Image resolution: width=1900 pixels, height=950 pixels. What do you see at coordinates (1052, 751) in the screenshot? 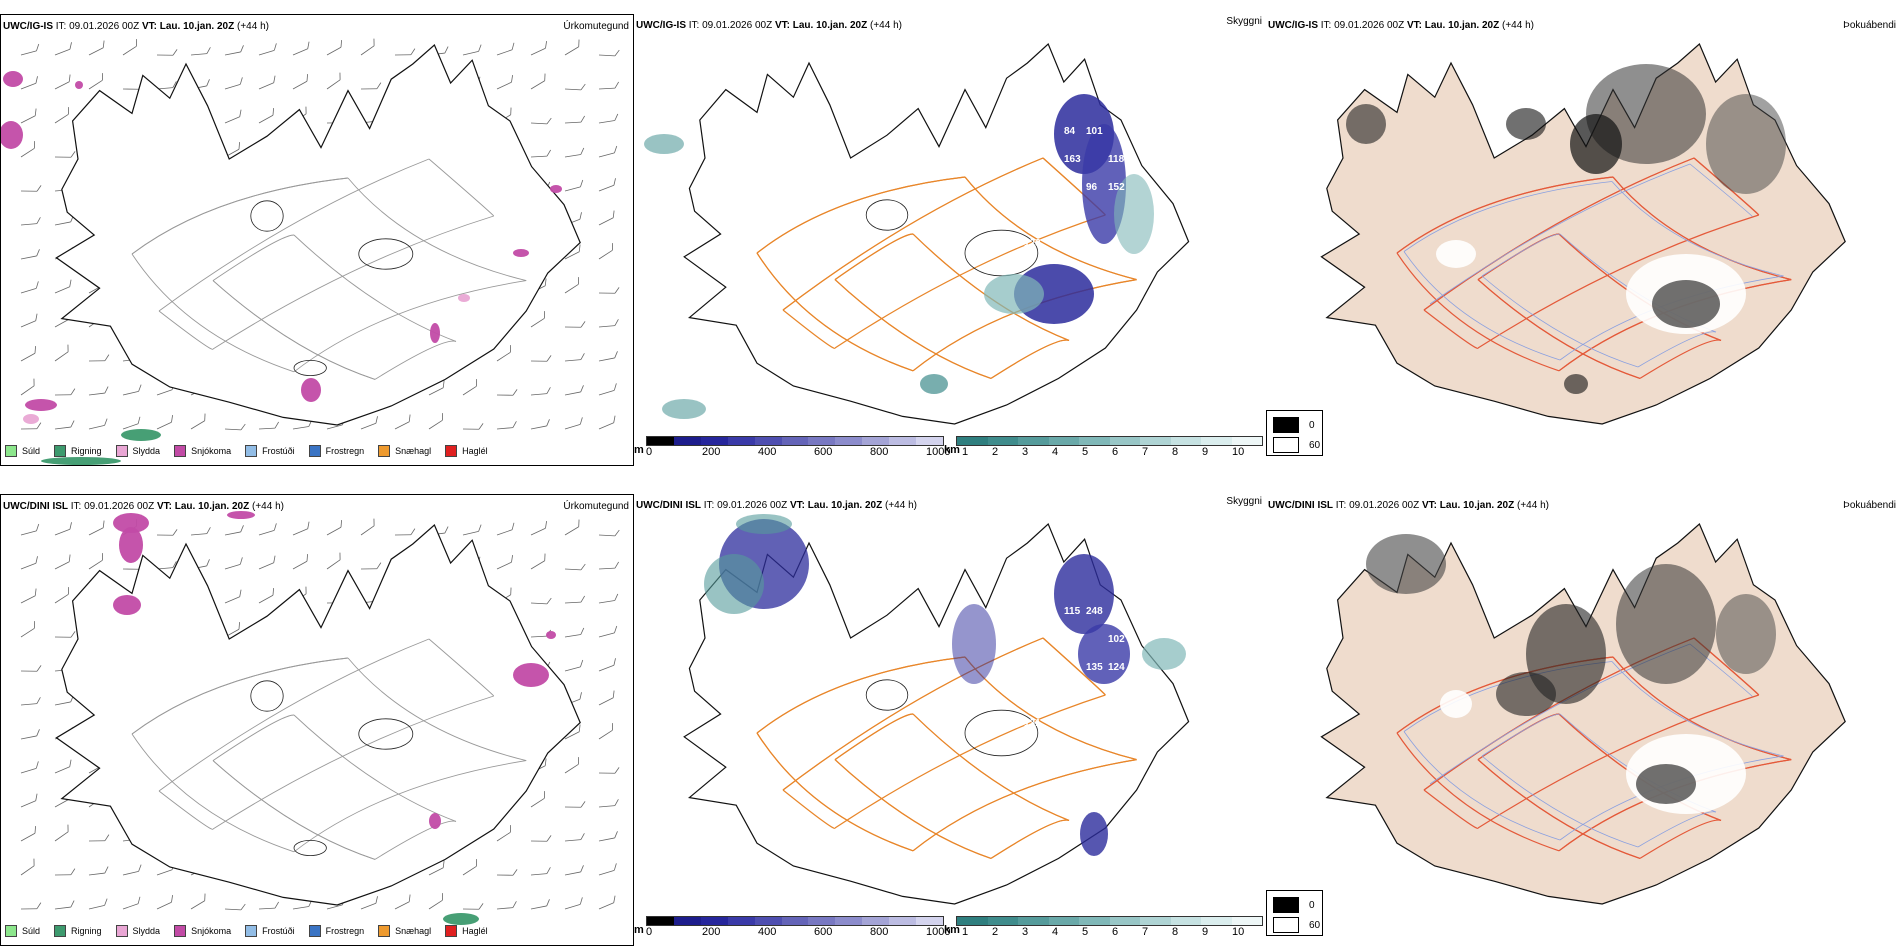
I see `ceiling-label: 54` at bounding box center [1052, 751].